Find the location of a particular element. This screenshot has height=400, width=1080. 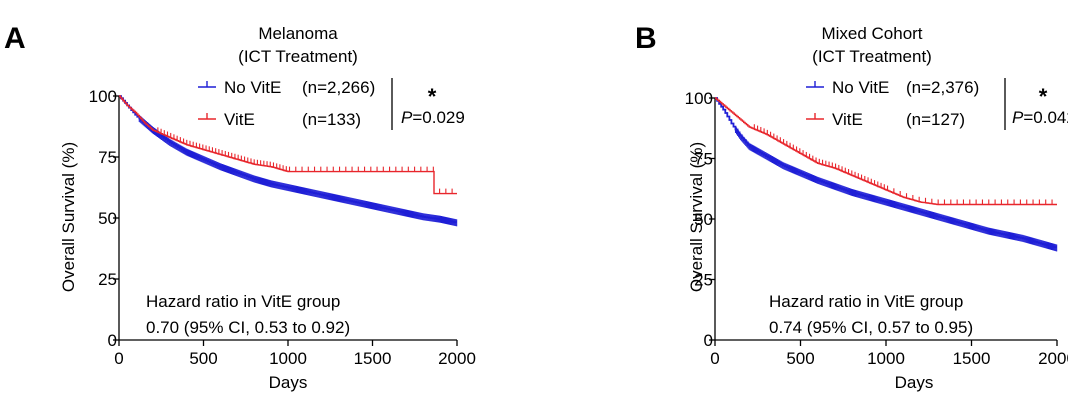

legend-n-vite: (n=127) is located at coordinates (935, 119).